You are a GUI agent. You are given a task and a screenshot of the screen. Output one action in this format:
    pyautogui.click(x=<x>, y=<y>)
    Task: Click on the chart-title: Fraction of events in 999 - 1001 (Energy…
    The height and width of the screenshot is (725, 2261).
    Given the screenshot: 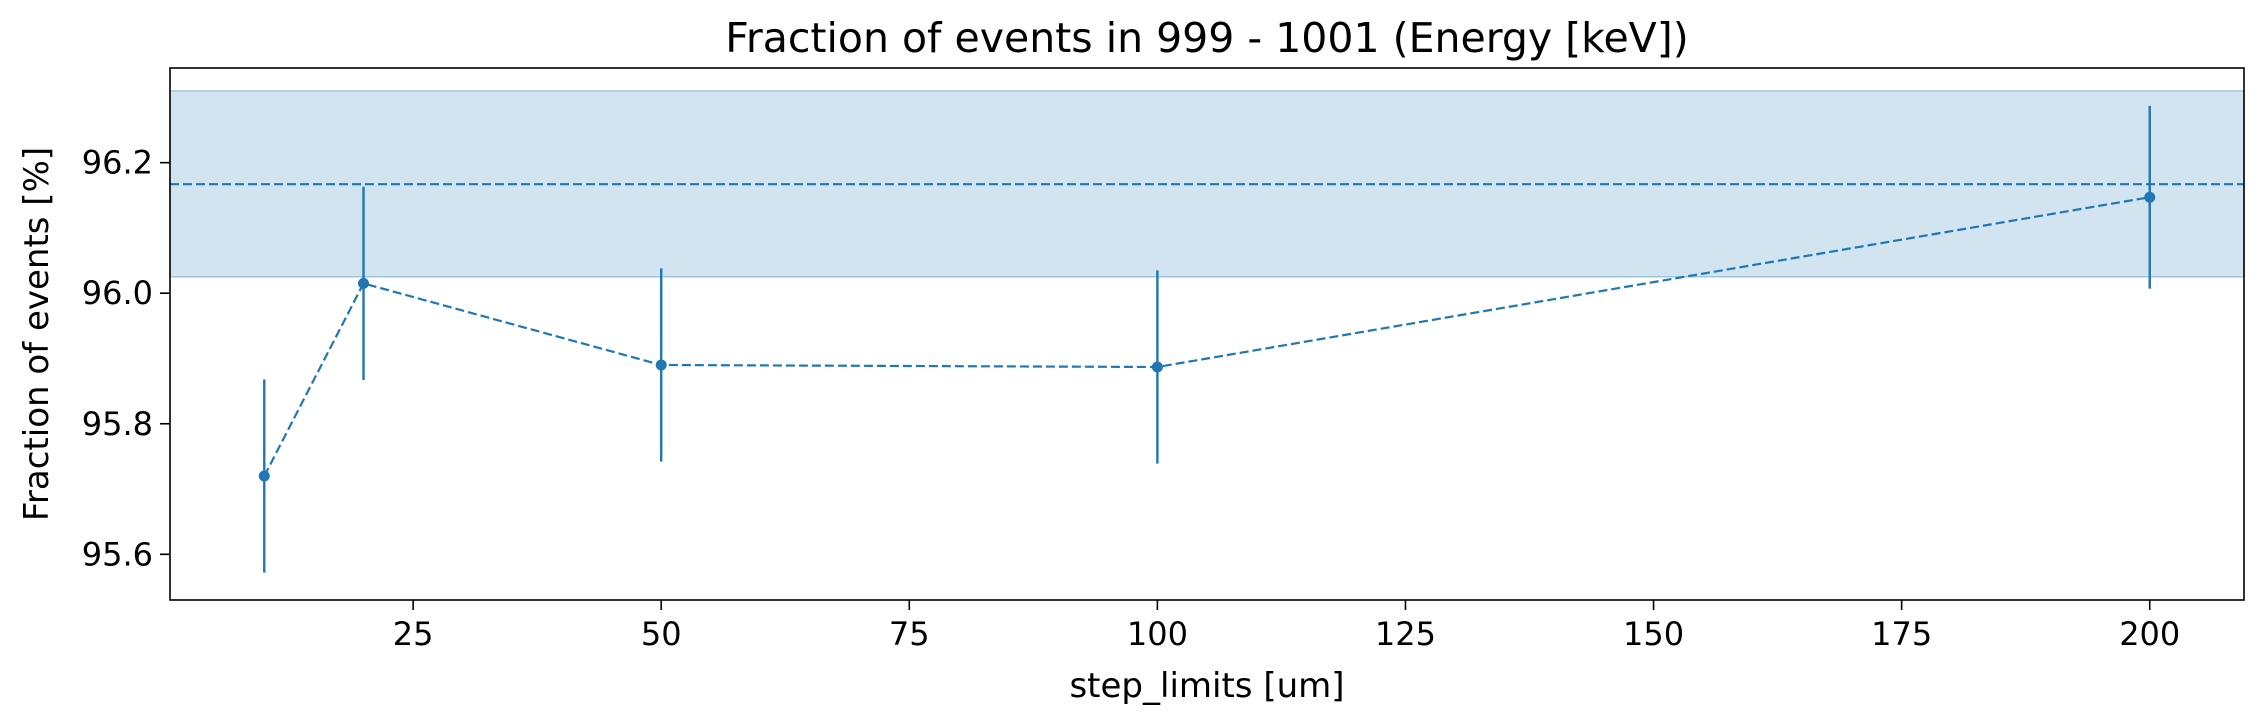 What is the action you would take?
    pyautogui.click(x=1206, y=38)
    